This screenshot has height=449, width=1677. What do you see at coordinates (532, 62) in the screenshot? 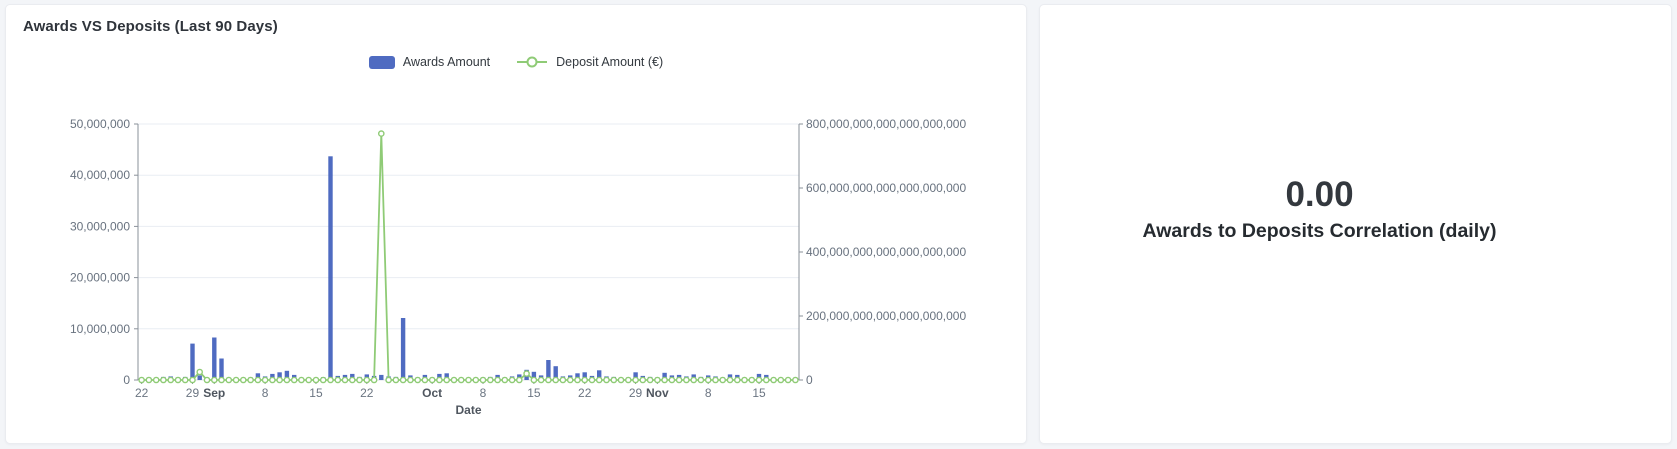
I see `deposit-series-line-marker-icon` at bounding box center [532, 62].